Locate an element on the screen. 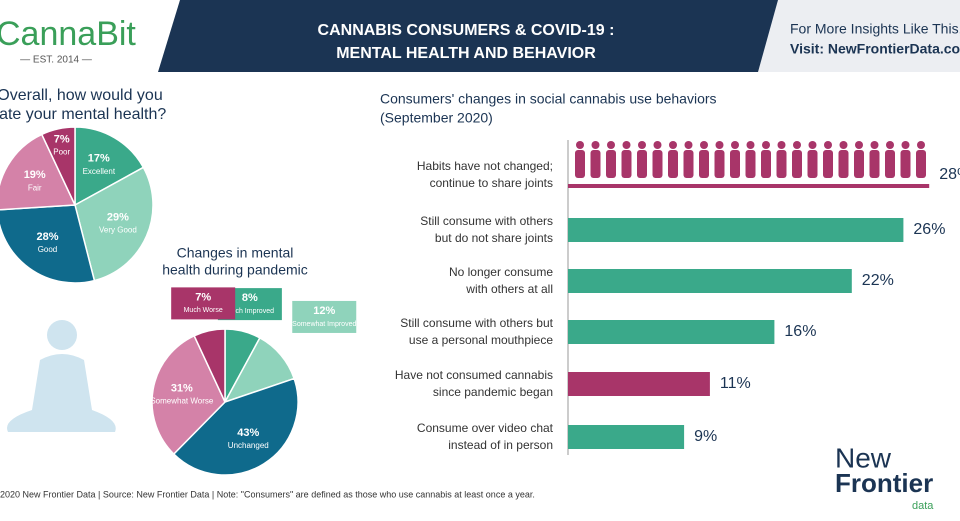 This screenshot has width=960, height=521. pie-title: Overall, how would you is located at coordinates (81, 95).